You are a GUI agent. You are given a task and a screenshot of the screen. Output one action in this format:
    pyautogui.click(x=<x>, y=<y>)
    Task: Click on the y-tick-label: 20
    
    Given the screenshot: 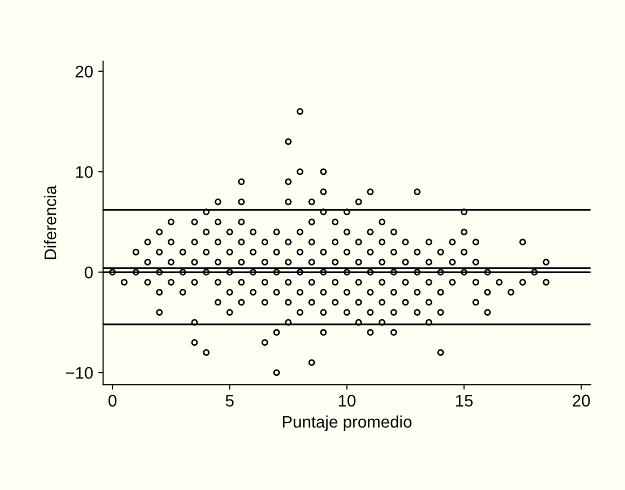 What is the action you would take?
    pyautogui.click(x=84, y=72)
    